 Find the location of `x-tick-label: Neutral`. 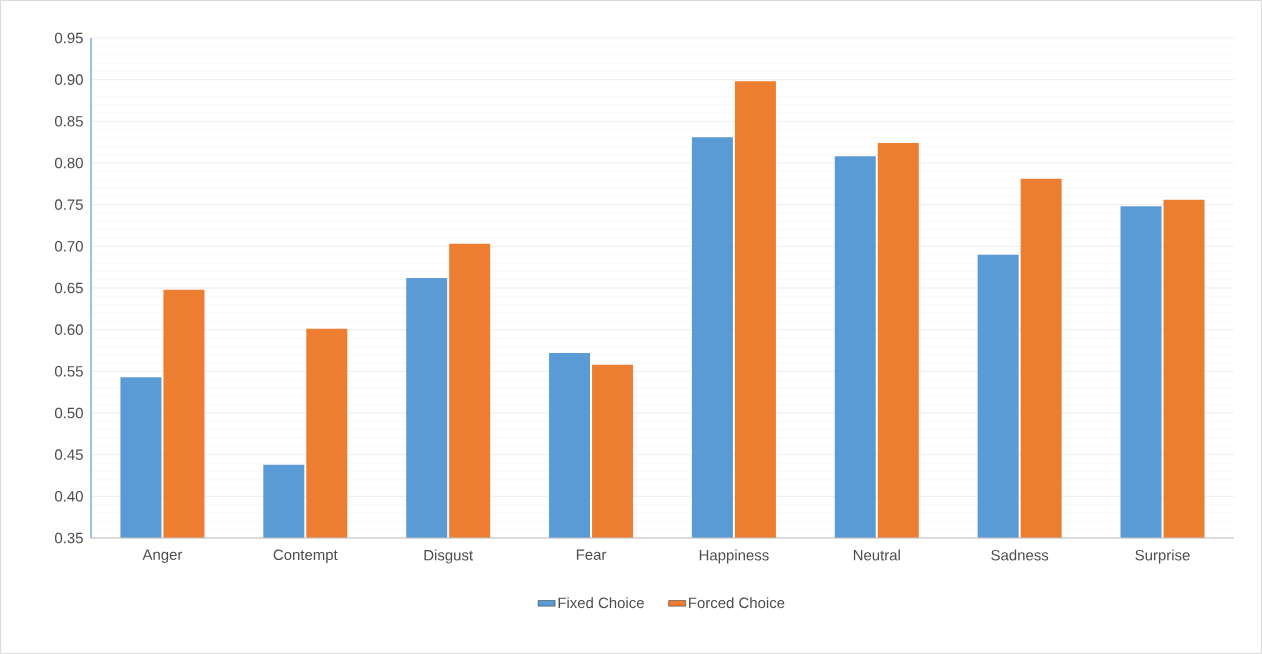

x-tick-label: Neutral is located at coordinates (876, 555).